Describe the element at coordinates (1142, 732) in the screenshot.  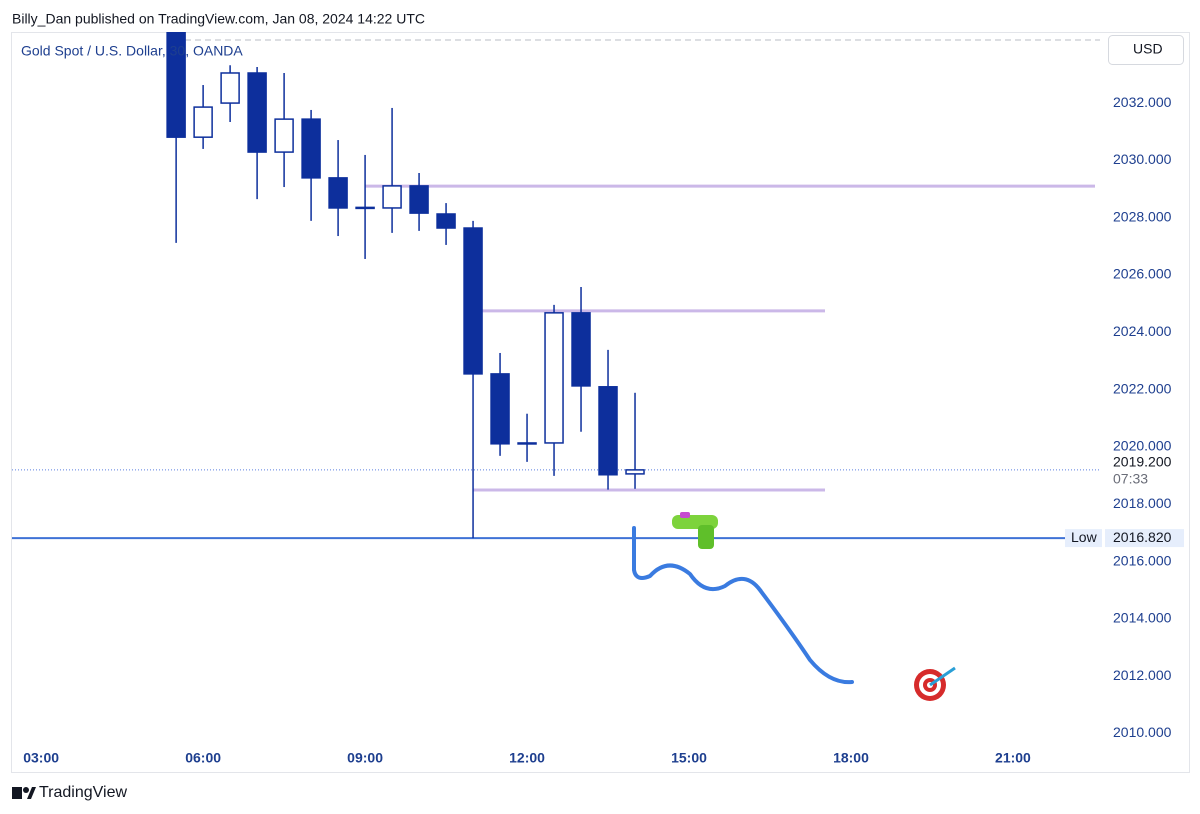
I see `y-tick-label: 2010.000` at that location.